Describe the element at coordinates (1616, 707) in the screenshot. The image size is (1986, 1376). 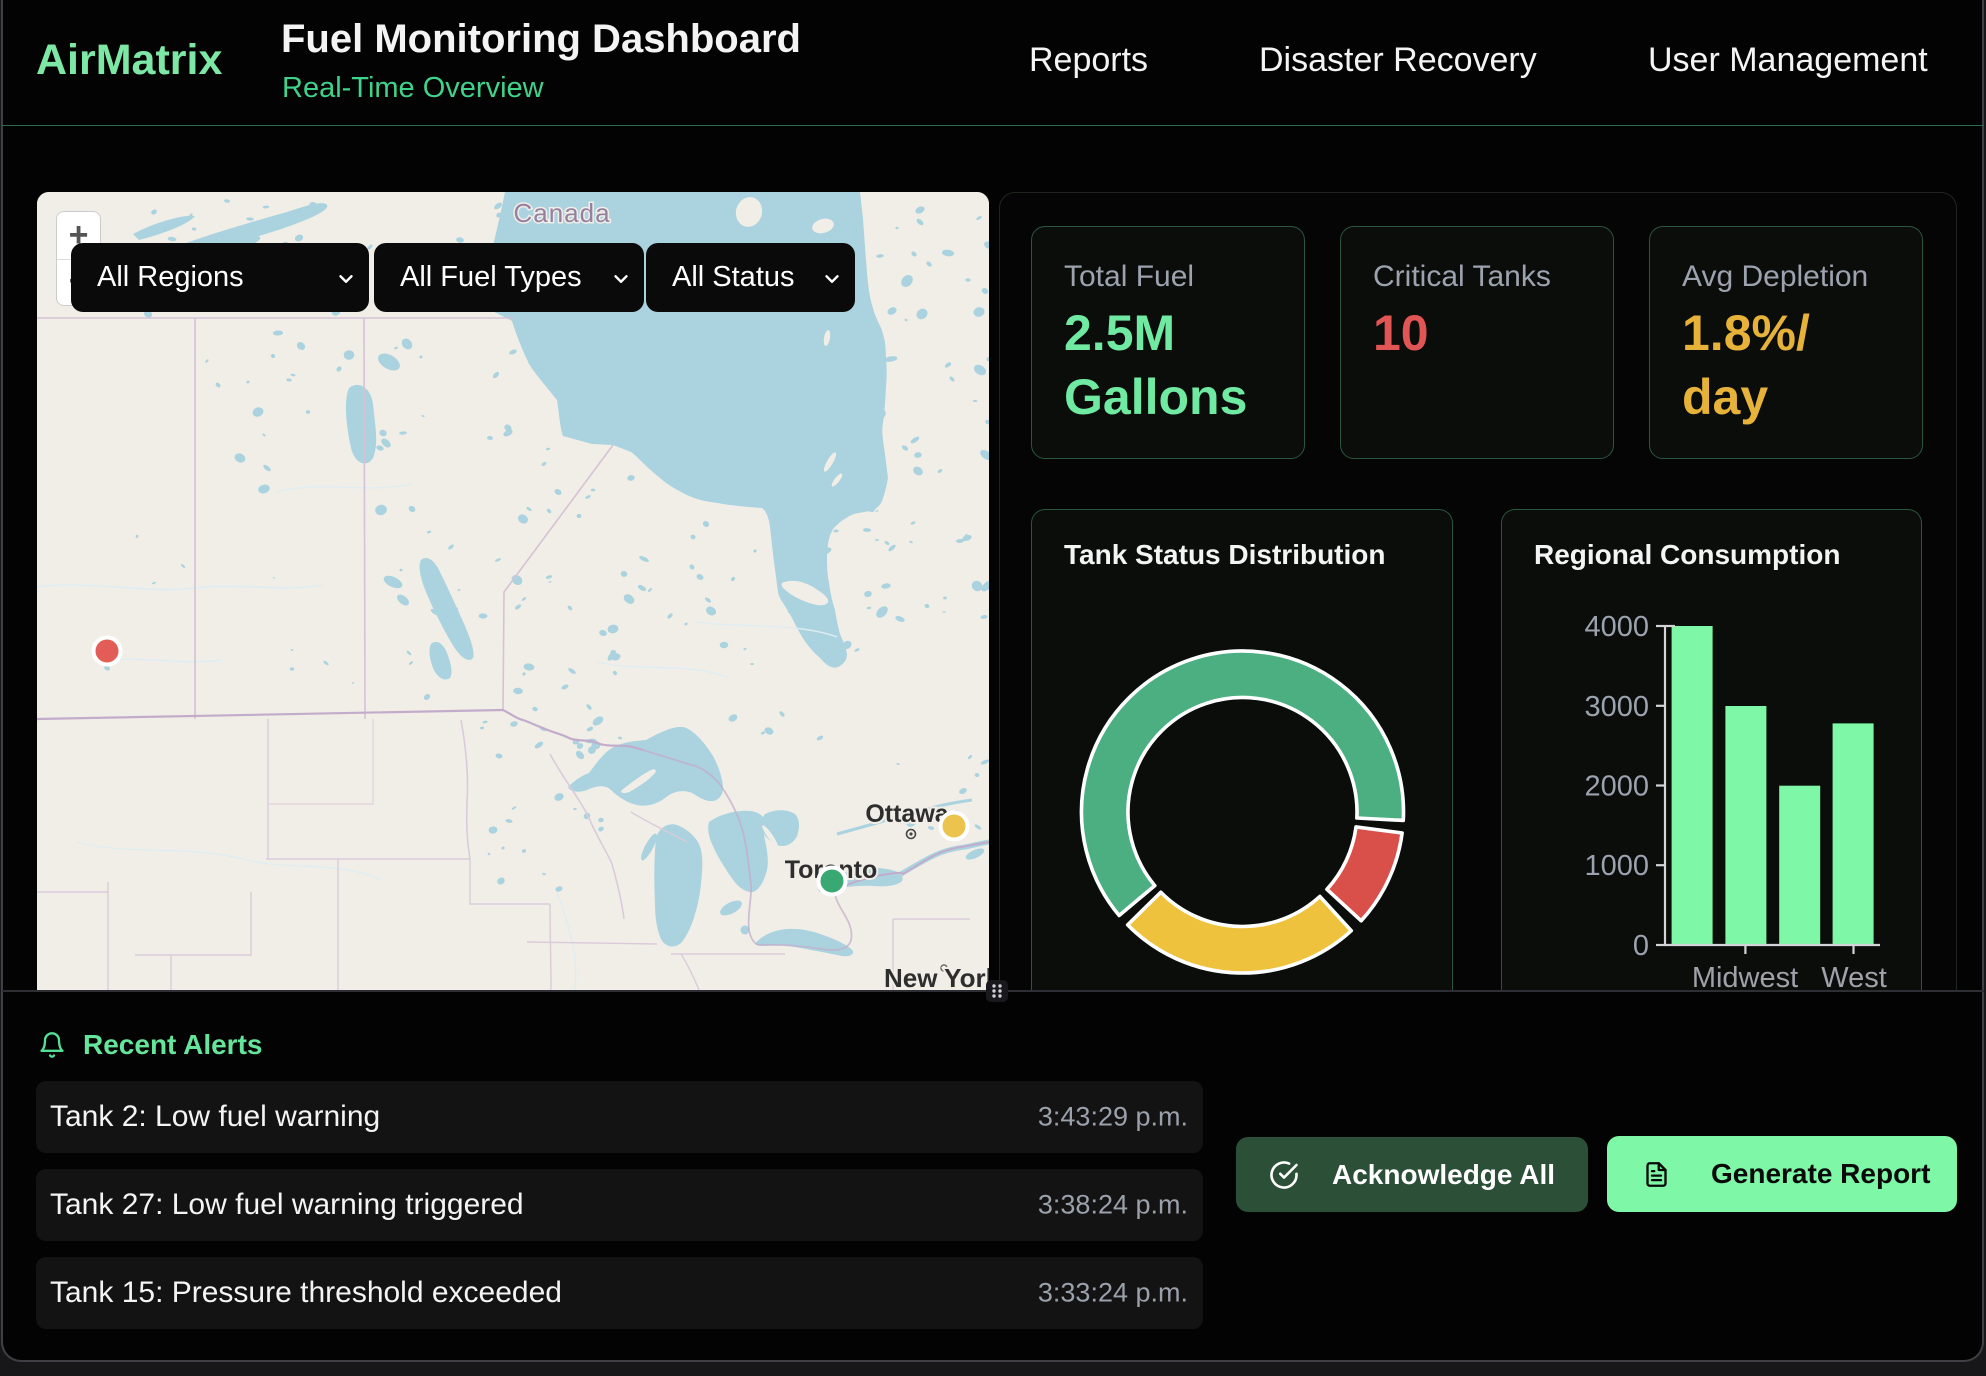
I see `svg-text: 3000` at that location.